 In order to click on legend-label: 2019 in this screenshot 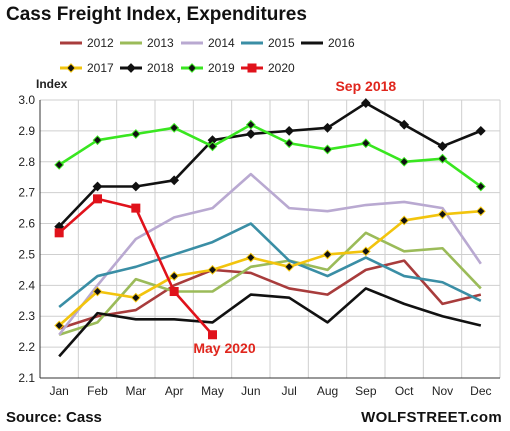, I will do `click(221, 68)`.